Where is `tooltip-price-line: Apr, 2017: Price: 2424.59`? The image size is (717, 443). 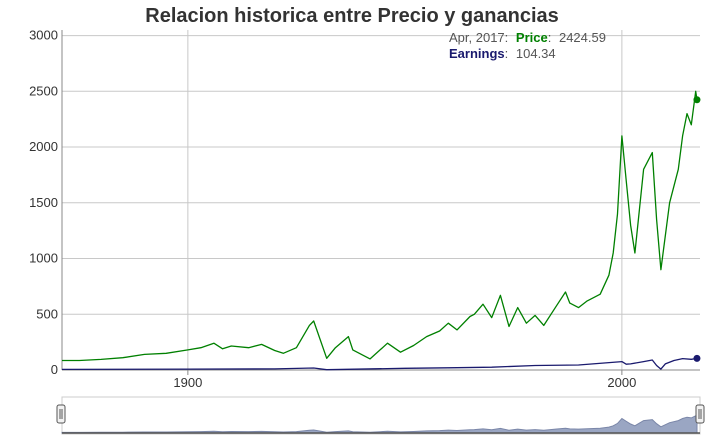
tooltip-price-line: Apr, 2017: Price: 2424.59 is located at coordinates (527, 37).